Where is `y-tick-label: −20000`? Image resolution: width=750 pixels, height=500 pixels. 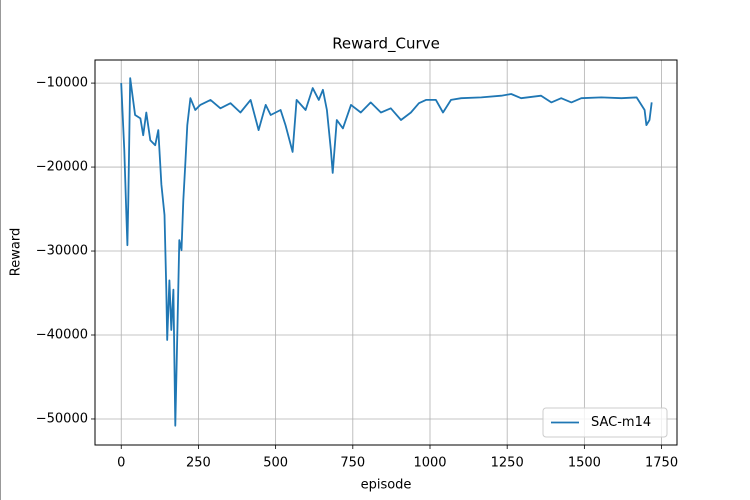
y-tick-label: −20000 is located at coordinates (62, 167).